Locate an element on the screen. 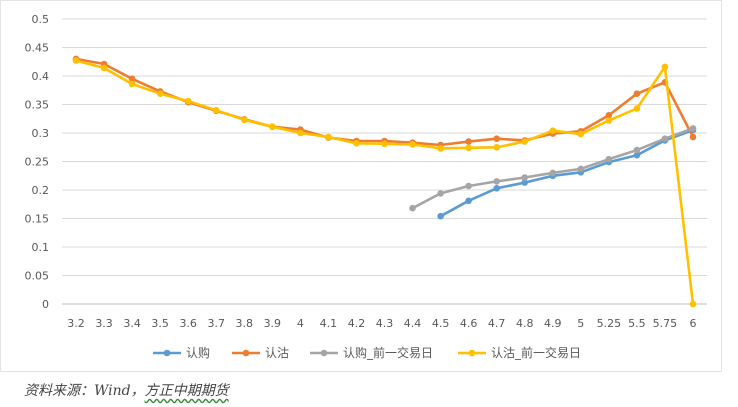 The image size is (738, 407). y-tick-label: 0.15 is located at coordinates (37, 219).